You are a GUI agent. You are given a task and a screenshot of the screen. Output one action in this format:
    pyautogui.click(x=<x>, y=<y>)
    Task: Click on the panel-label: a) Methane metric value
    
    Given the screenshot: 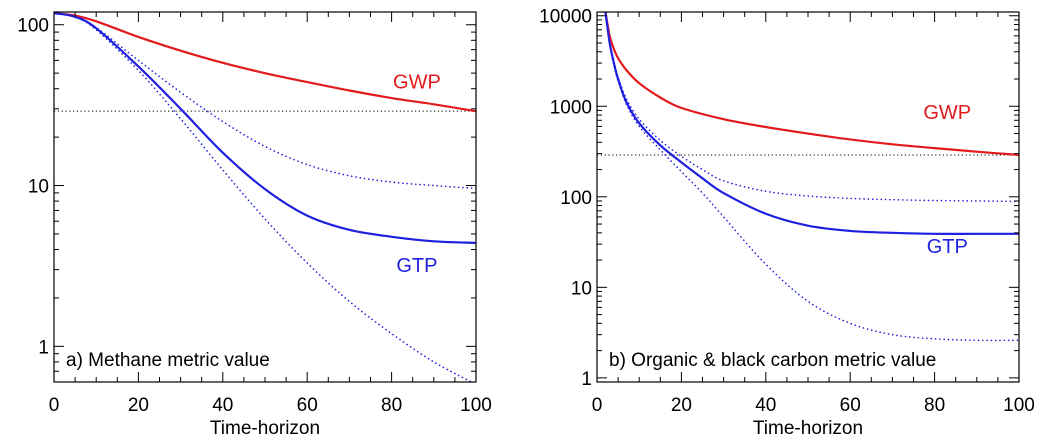 What is the action you would take?
    pyautogui.click(x=168, y=360)
    